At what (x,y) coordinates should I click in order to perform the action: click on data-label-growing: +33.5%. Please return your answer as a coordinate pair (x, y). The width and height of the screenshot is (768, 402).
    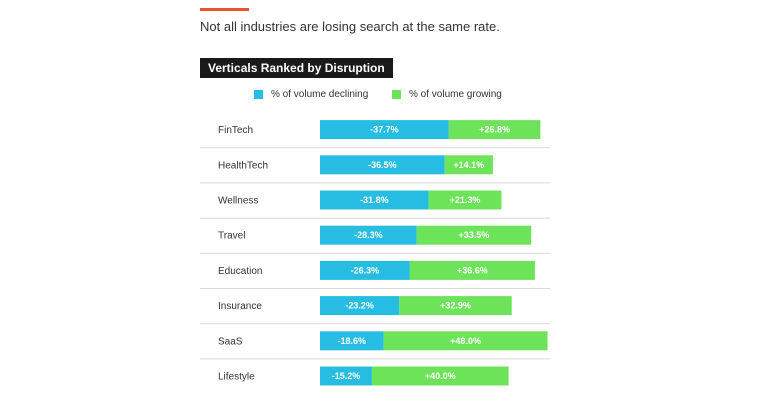
    Looking at the image, I should click on (474, 235).